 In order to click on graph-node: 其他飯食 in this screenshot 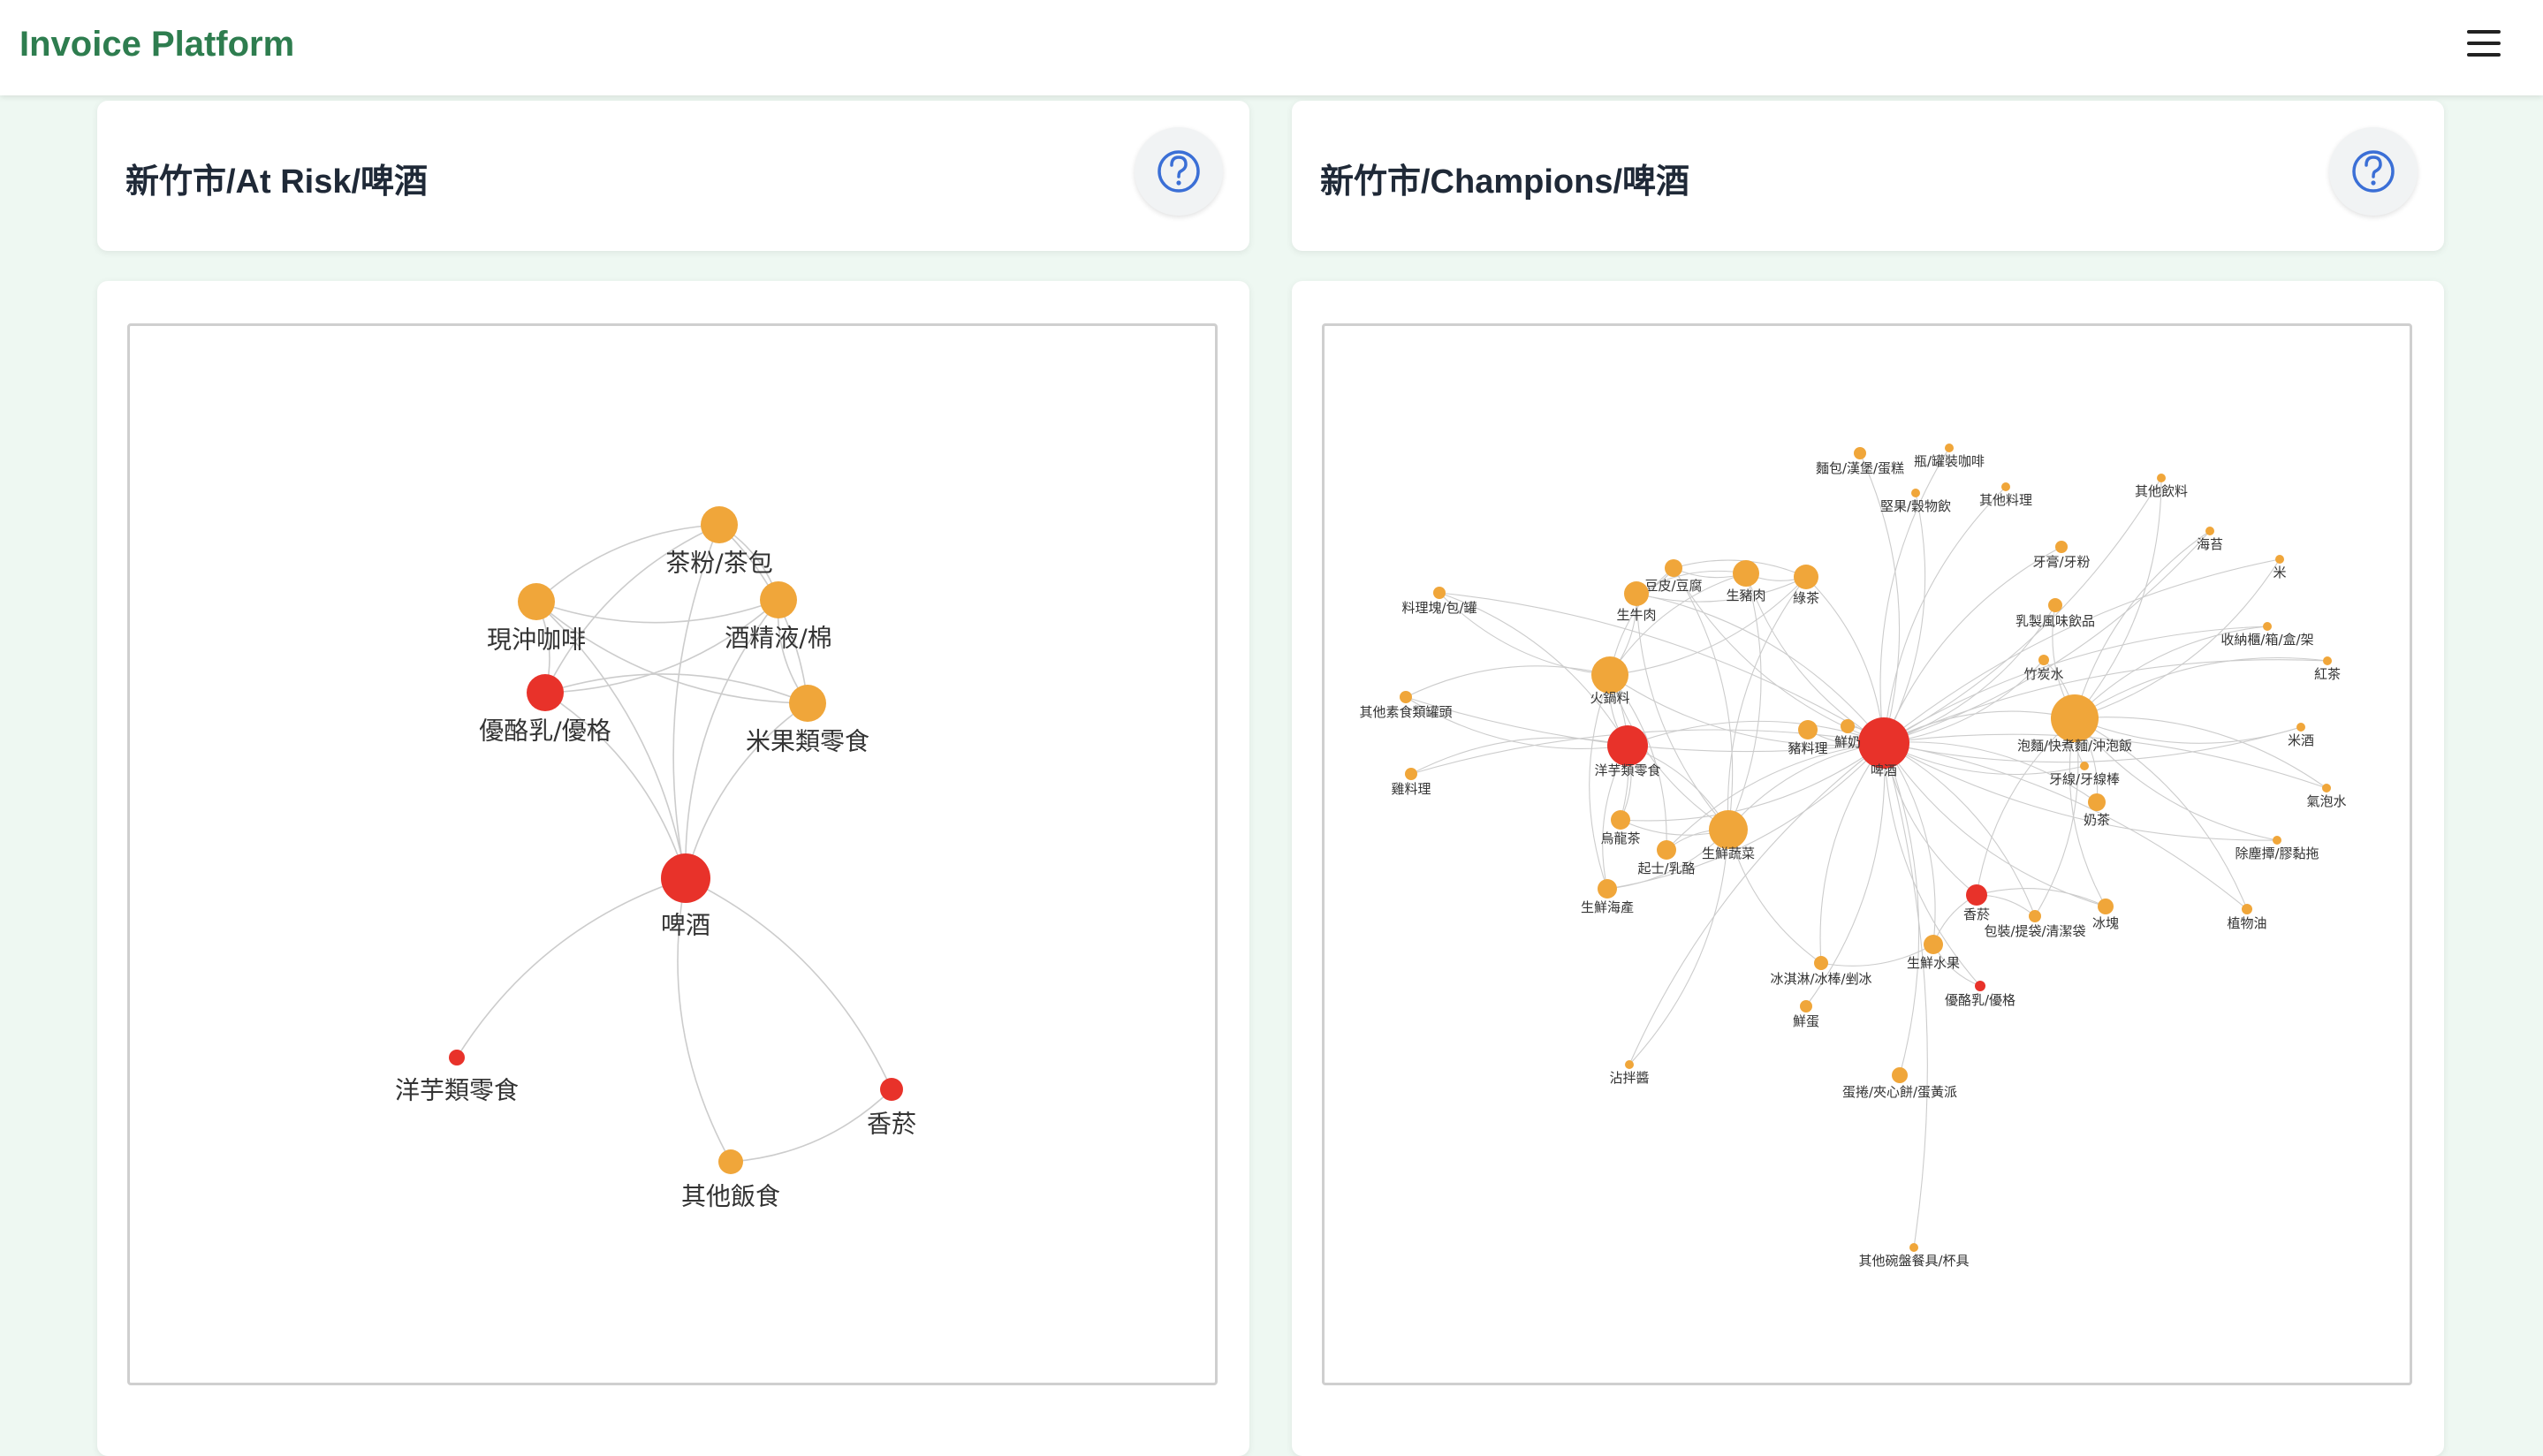, I will do `click(730, 1179)`.